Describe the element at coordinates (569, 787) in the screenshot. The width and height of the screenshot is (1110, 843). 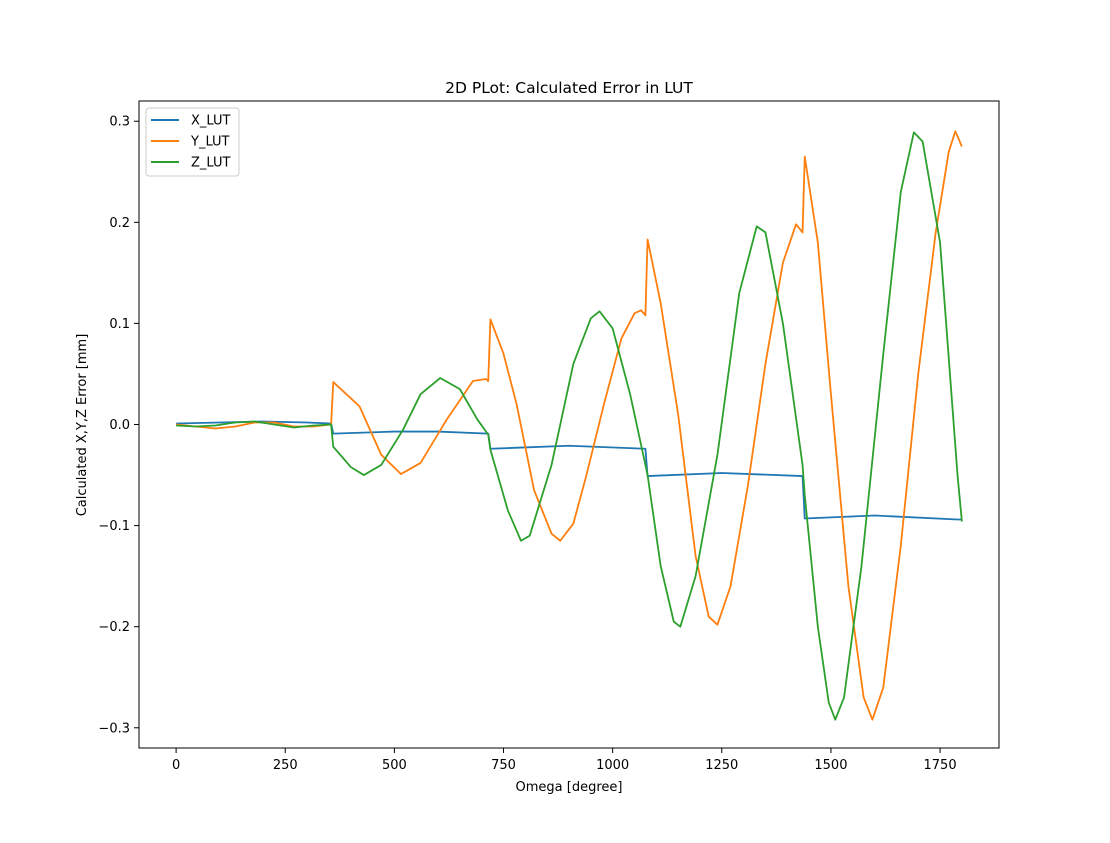
I see `x-axis-label: Omega [degree]` at that location.